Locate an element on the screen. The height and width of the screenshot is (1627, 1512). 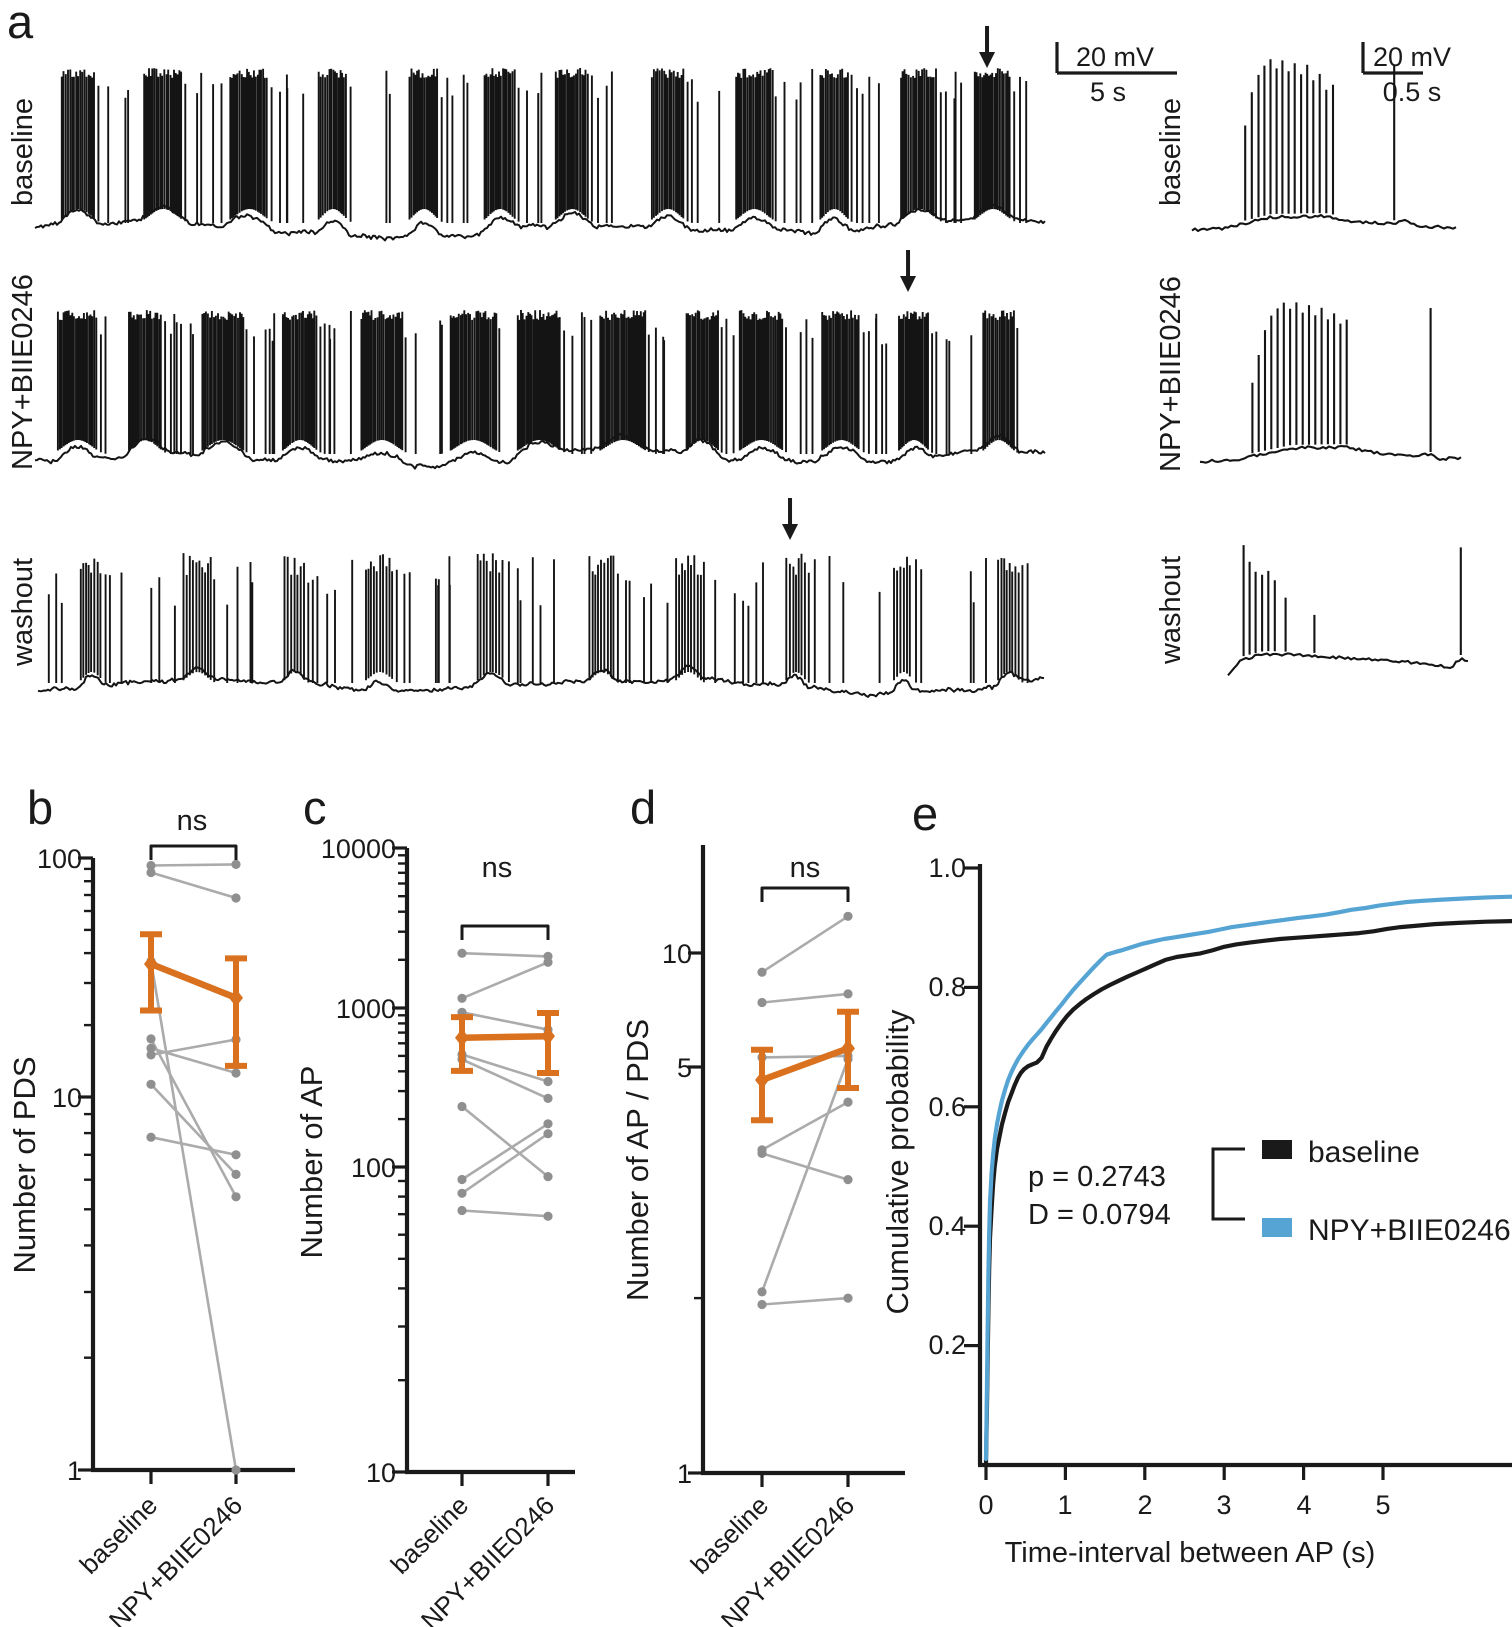
row-label-npy-left: NPY+BIIE0246 is located at coordinates (23, 372).